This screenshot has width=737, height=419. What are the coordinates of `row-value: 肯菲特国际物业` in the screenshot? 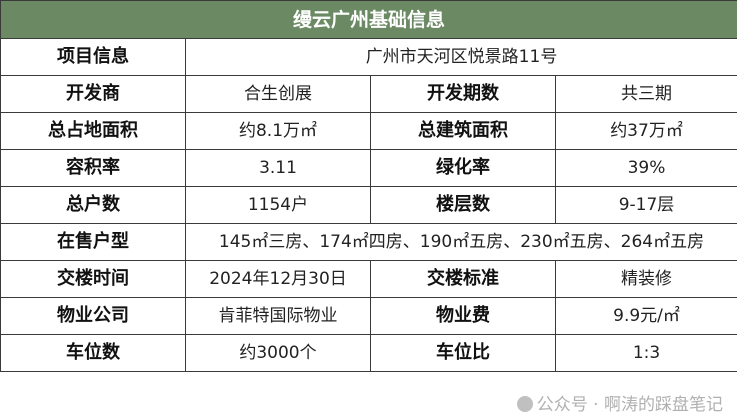 It's located at (278, 316).